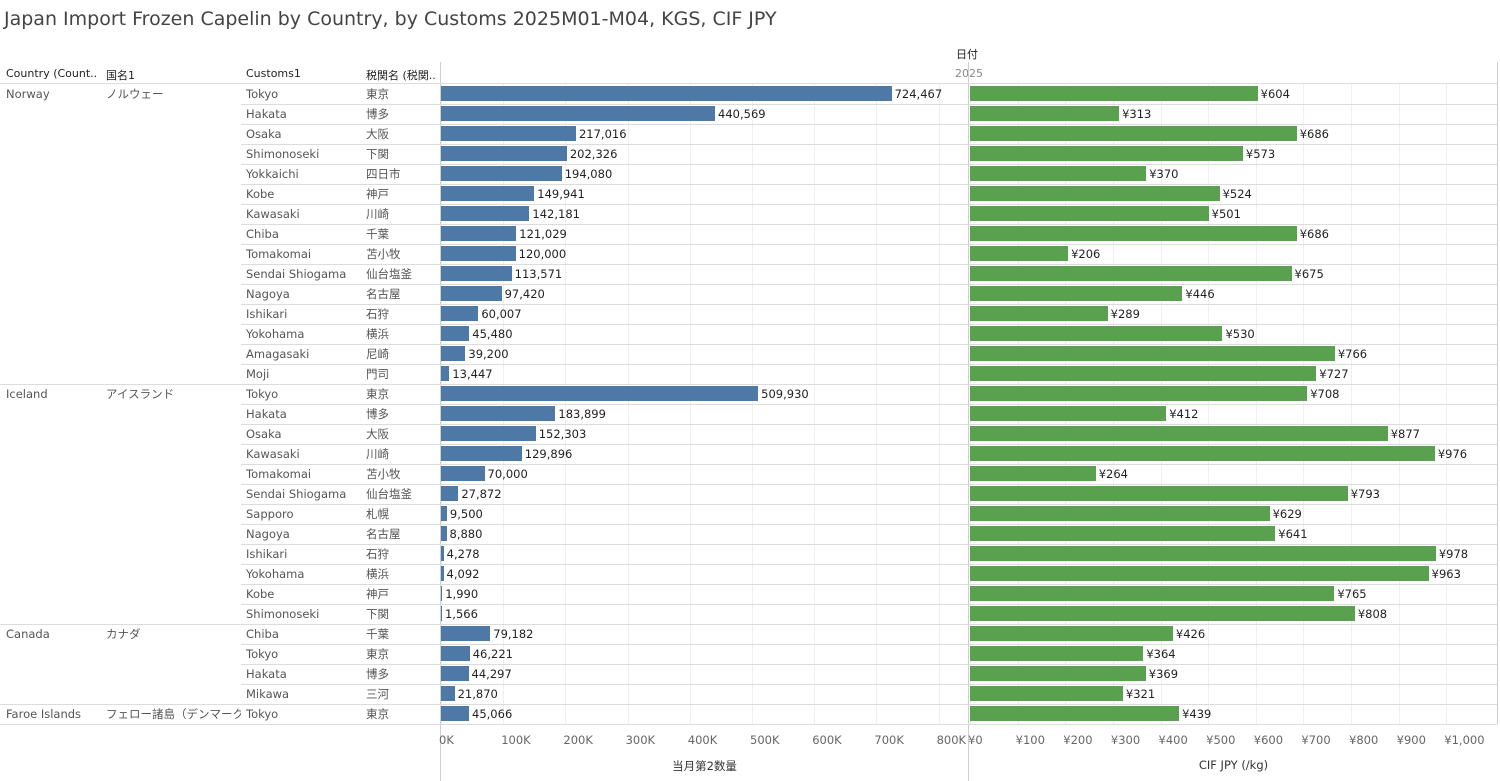 The image size is (1500, 781). What do you see at coordinates (120, 75) in the screenshot?
I see `header-country-jp: 国名1` at bounding box center [120, 75].